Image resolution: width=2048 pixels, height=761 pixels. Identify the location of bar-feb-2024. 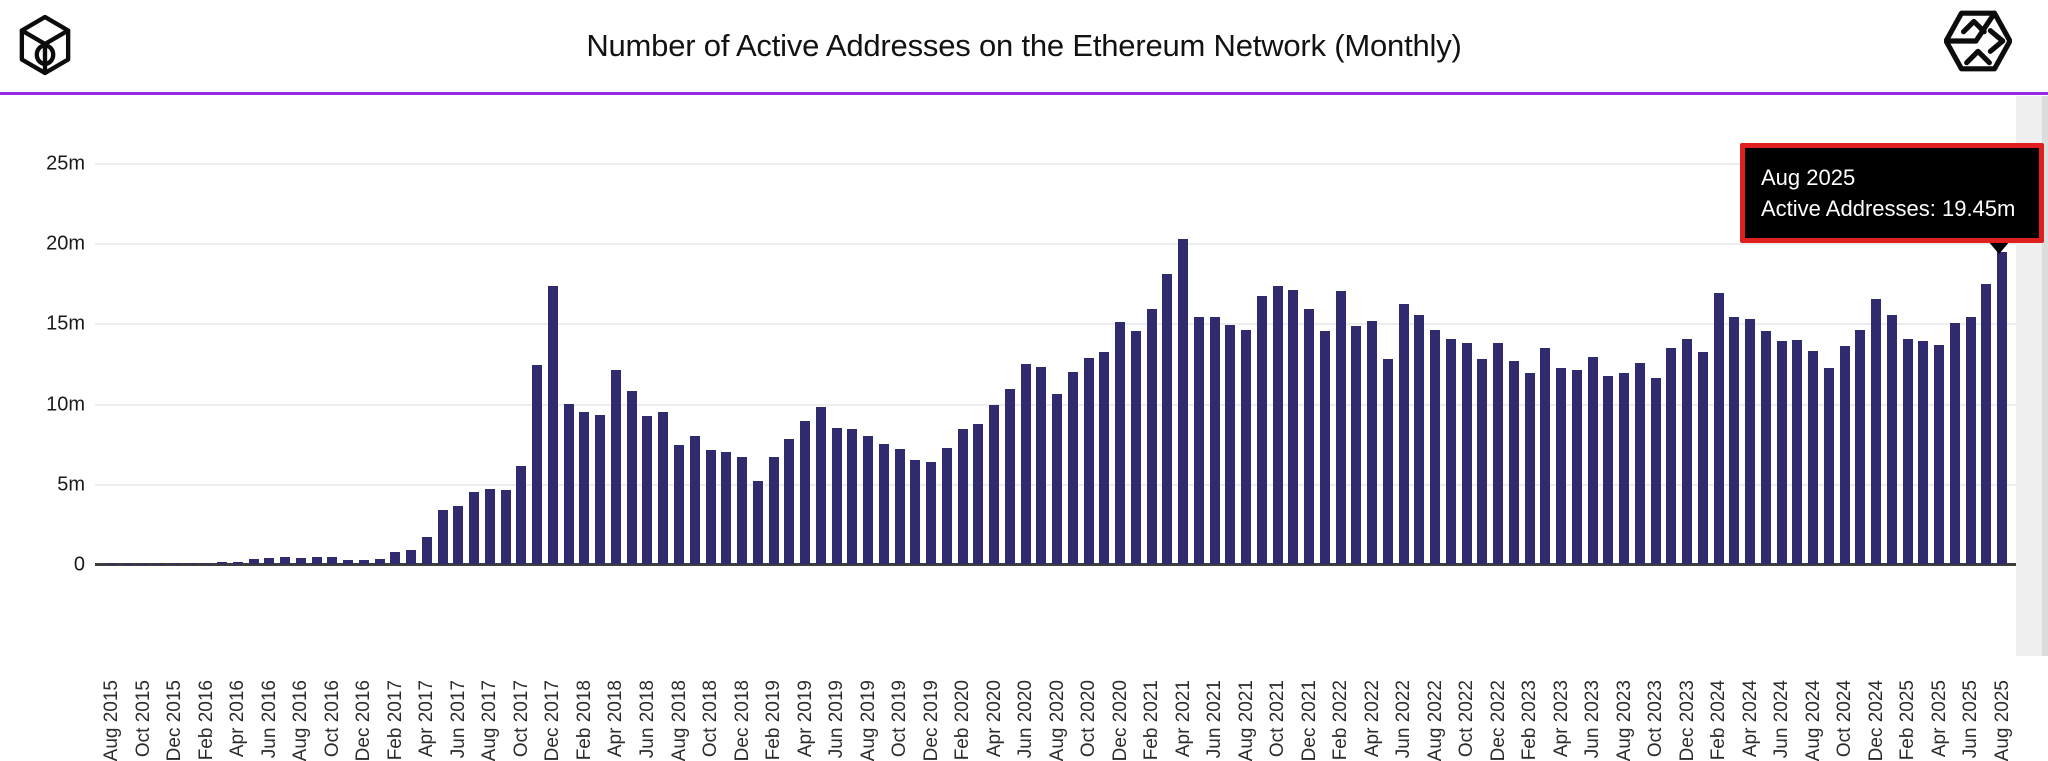
(1719, 428).